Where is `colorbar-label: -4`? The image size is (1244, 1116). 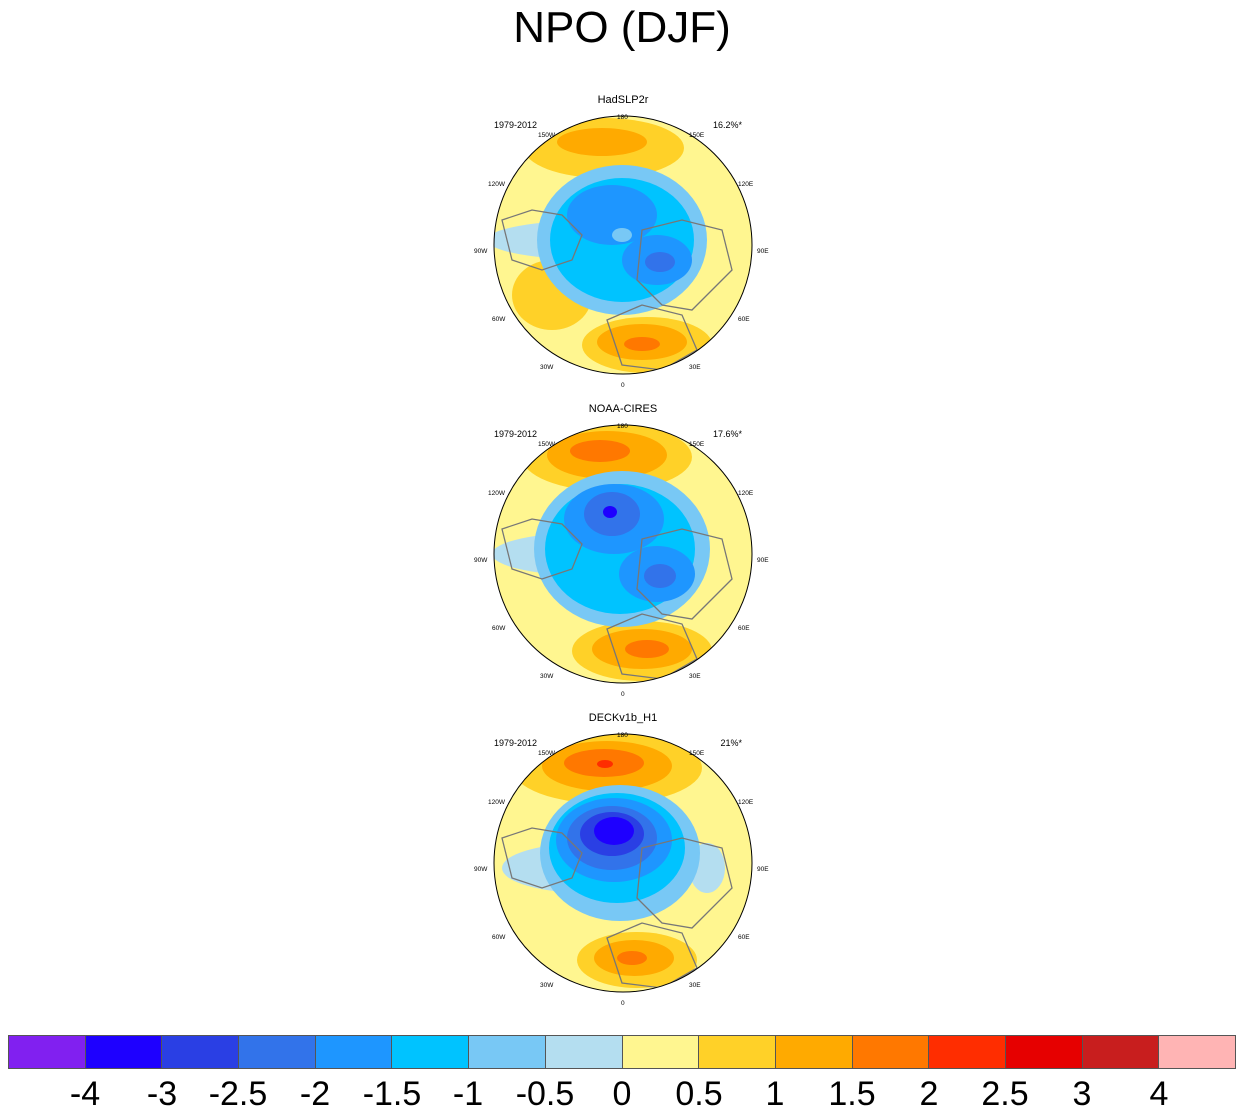
colorbar-label: -4 is located at coordinates (85, 1094).